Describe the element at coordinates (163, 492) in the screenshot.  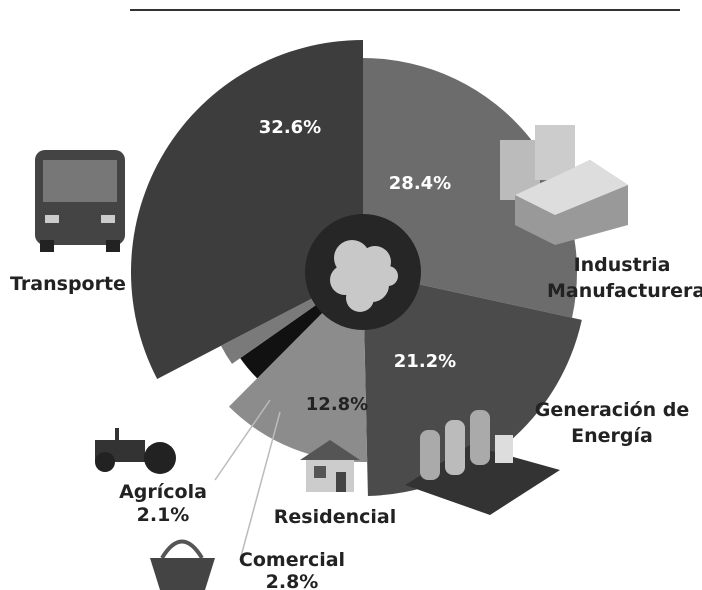
I see `category-label: Agrícola` at that location.